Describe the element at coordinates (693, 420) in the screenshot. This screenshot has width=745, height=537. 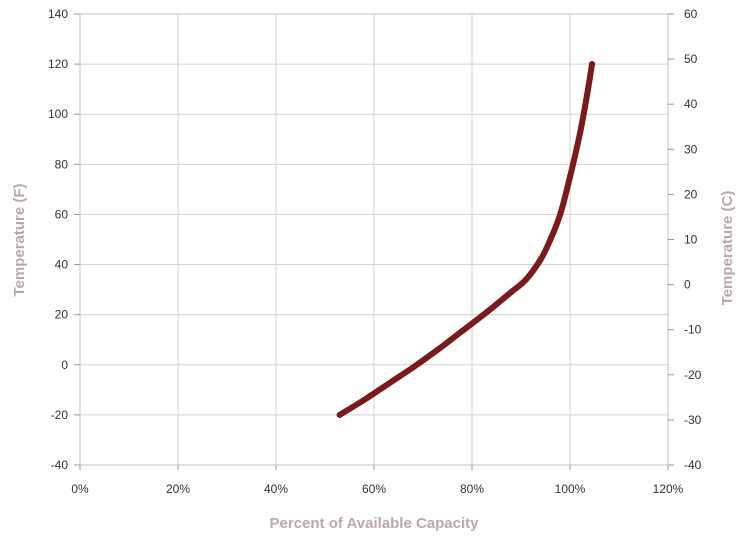
I see `y2-tick-label: -30` at that location.